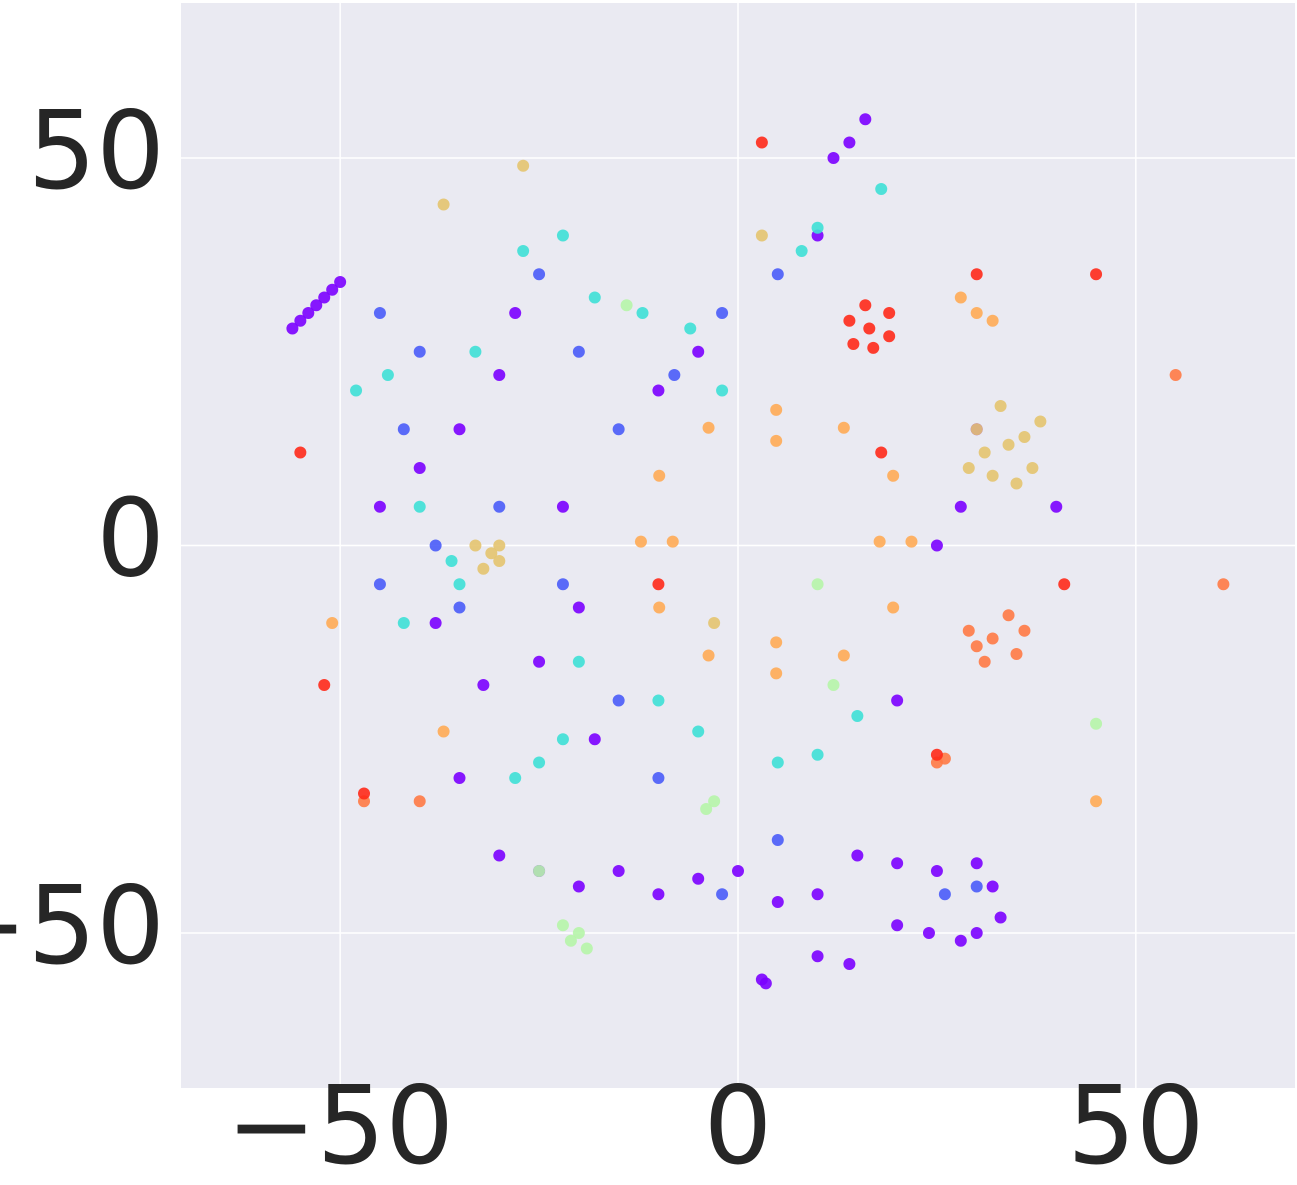 This screenshot has height=1185, width=1297. What do you see at coordinates (96, 151) in the screenshot?
I see `y-tick-label: 50` at bounding box center [96, 151].